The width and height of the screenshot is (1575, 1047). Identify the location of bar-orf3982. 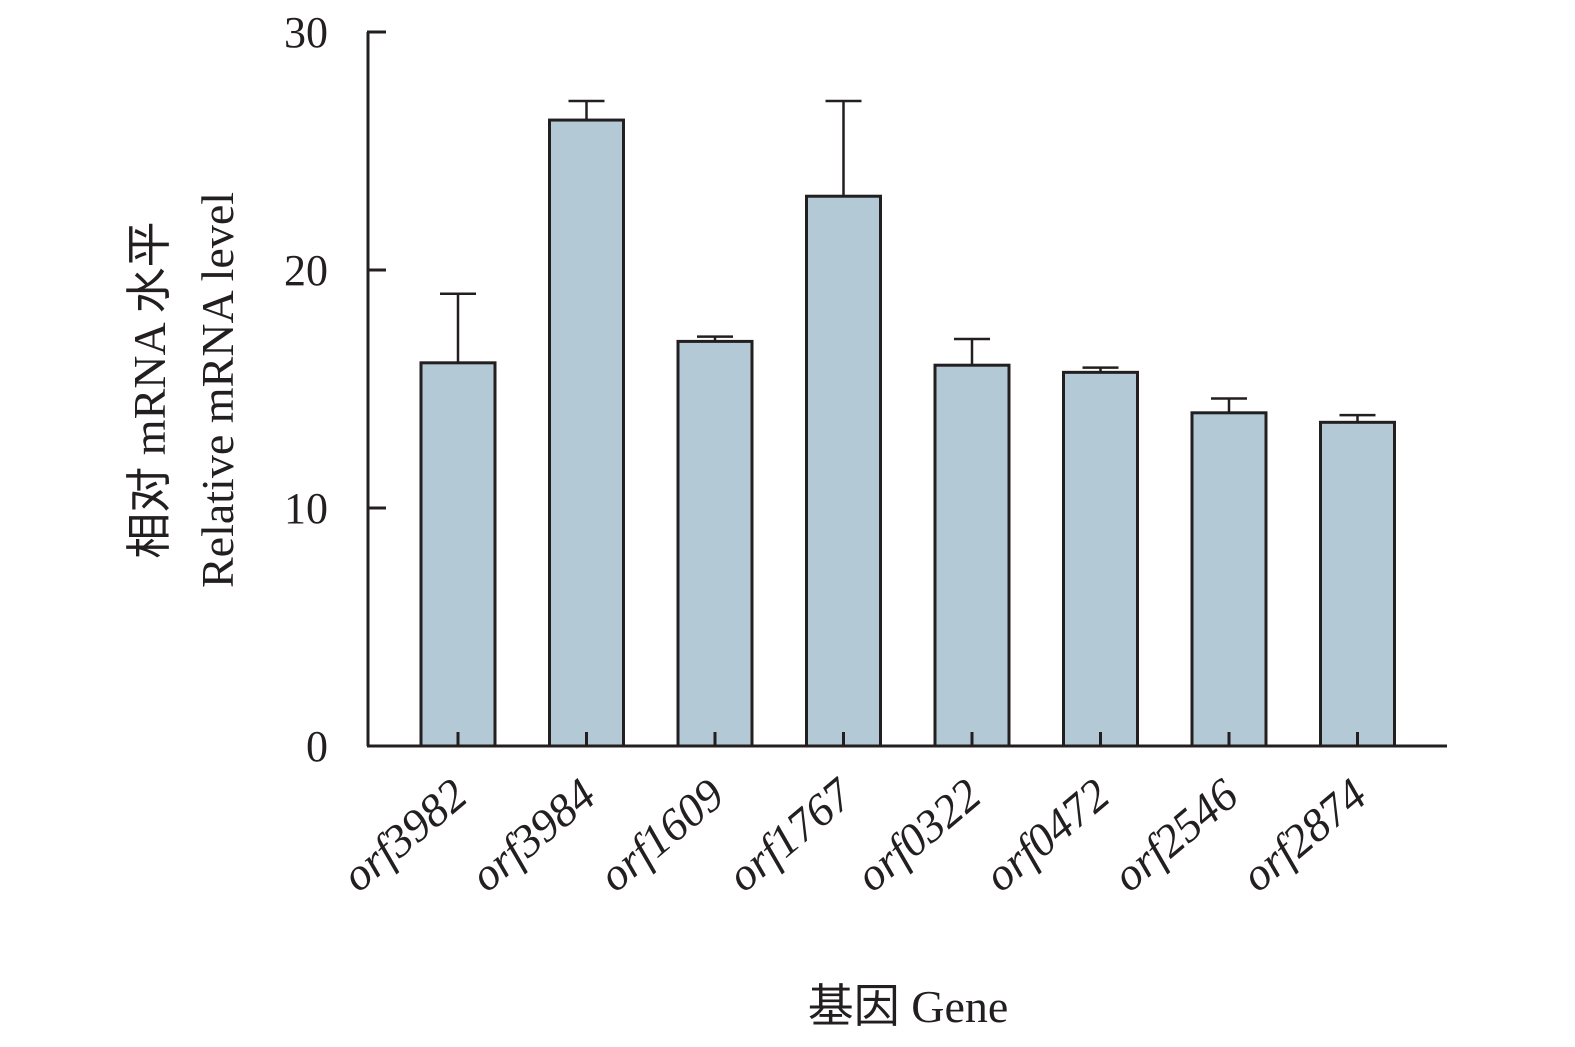
(458, 554).